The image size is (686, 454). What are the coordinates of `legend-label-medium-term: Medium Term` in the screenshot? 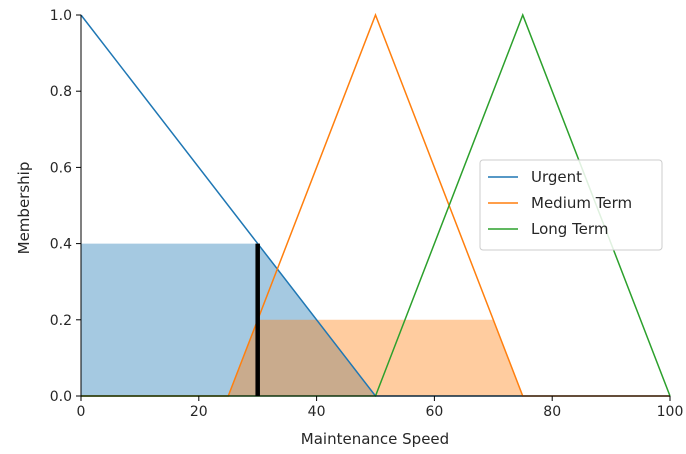 It's located at (581, 203).